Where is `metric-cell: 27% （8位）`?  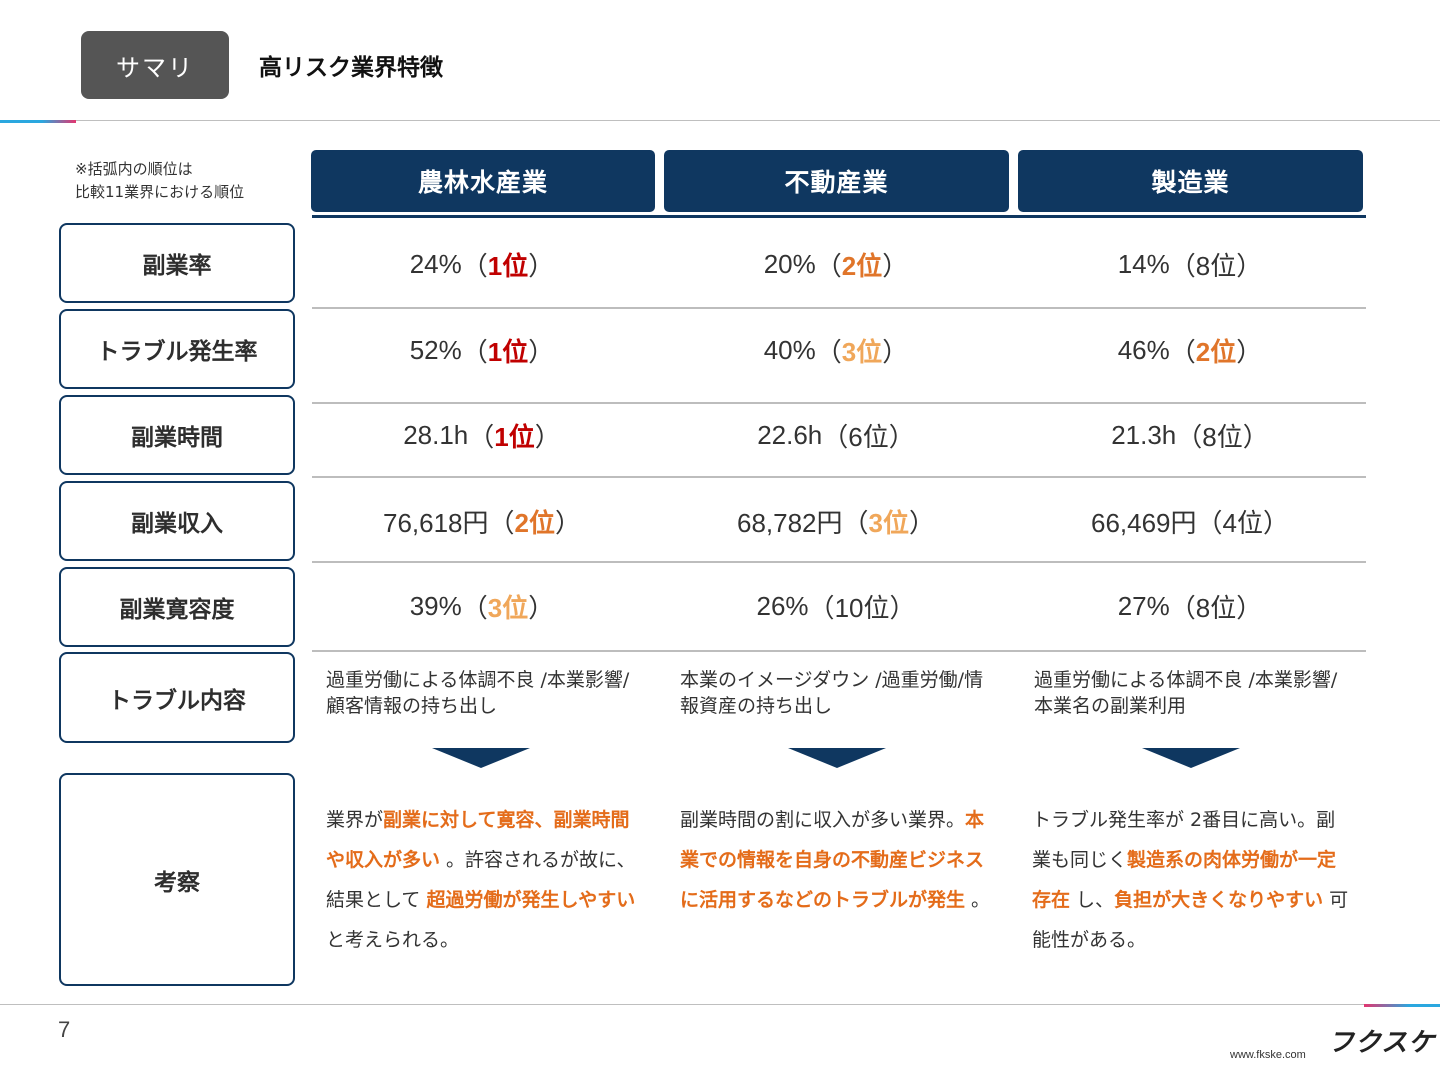 metric-cell: 27% （8位） is located at coordinates (1190, 606).